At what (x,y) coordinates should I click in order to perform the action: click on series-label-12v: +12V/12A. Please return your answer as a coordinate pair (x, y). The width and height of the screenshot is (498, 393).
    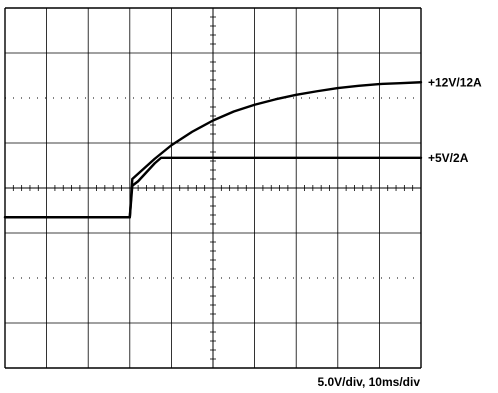
    Looking at the image, I should click on (455, 82).